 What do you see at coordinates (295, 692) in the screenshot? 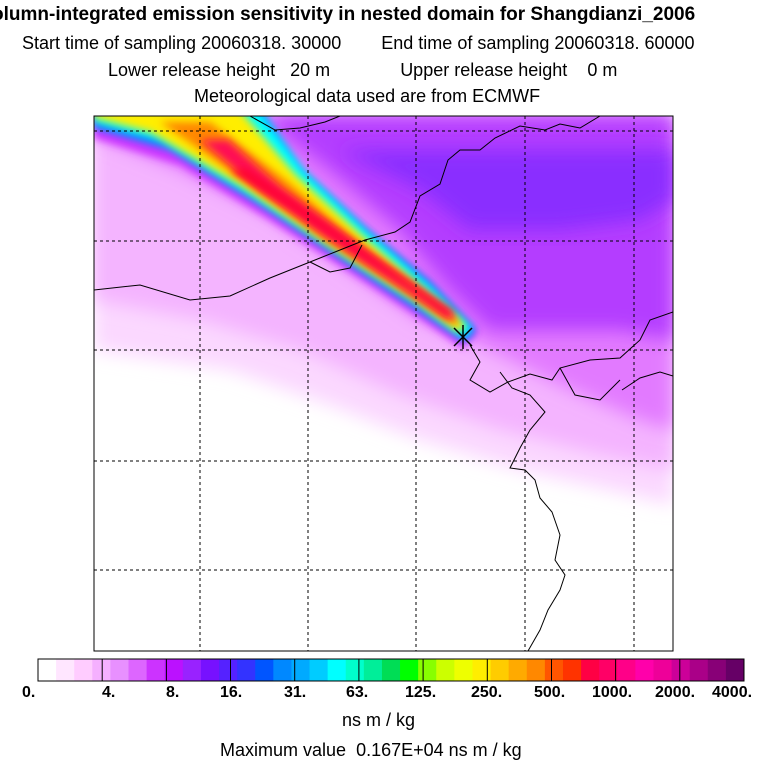
I see `colorbar-tick: 31.` at bounding box center [295, 692].